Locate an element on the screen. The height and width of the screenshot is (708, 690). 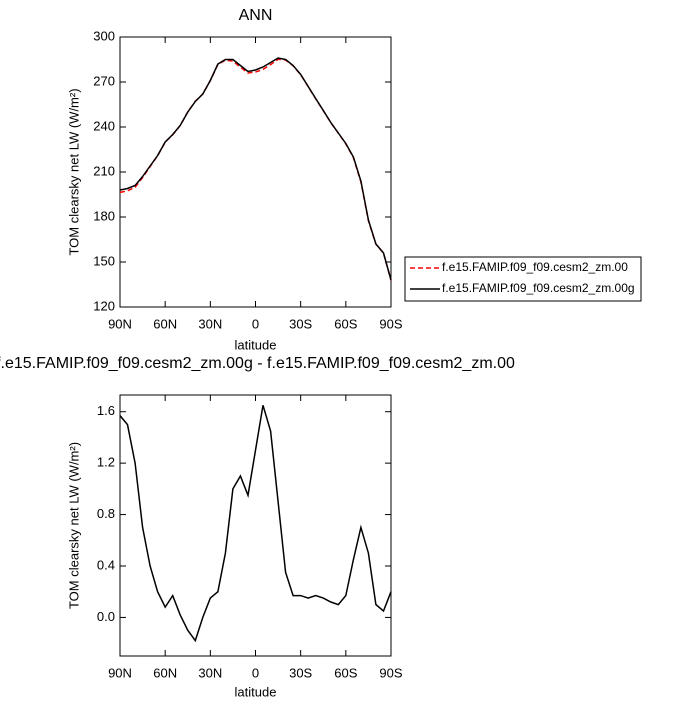
y-tick-label: 300 is located at coordinates (104, 35).